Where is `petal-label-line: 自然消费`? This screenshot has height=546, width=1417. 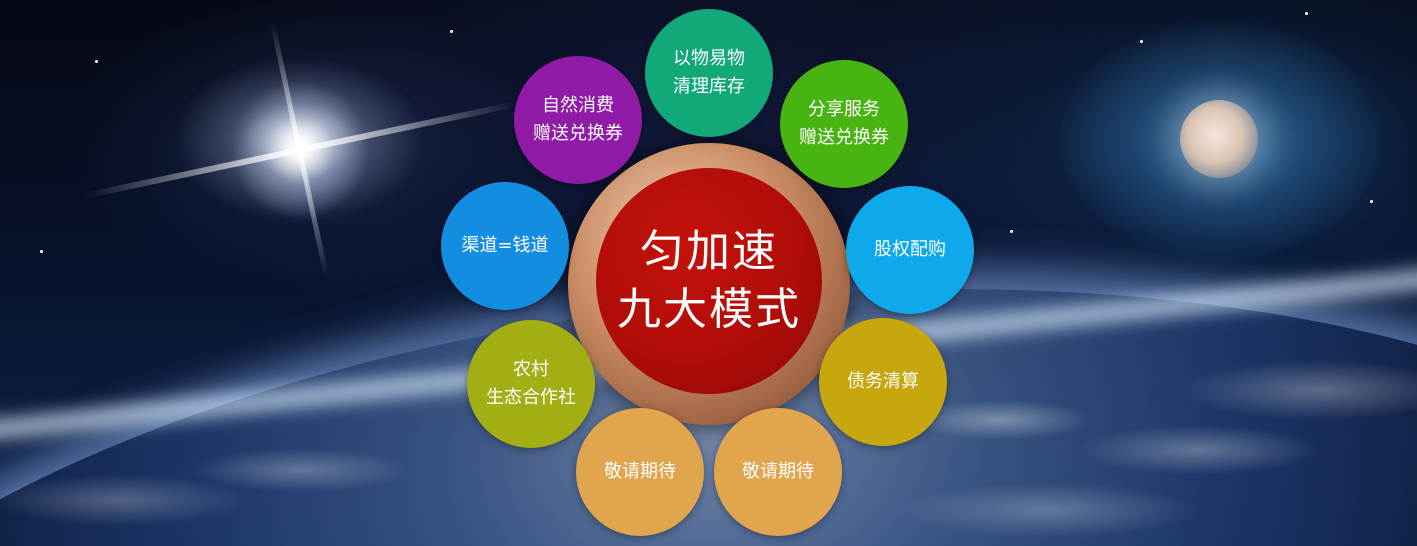
petal-label-line: 自然消费 is located at coordinates (578, 105).